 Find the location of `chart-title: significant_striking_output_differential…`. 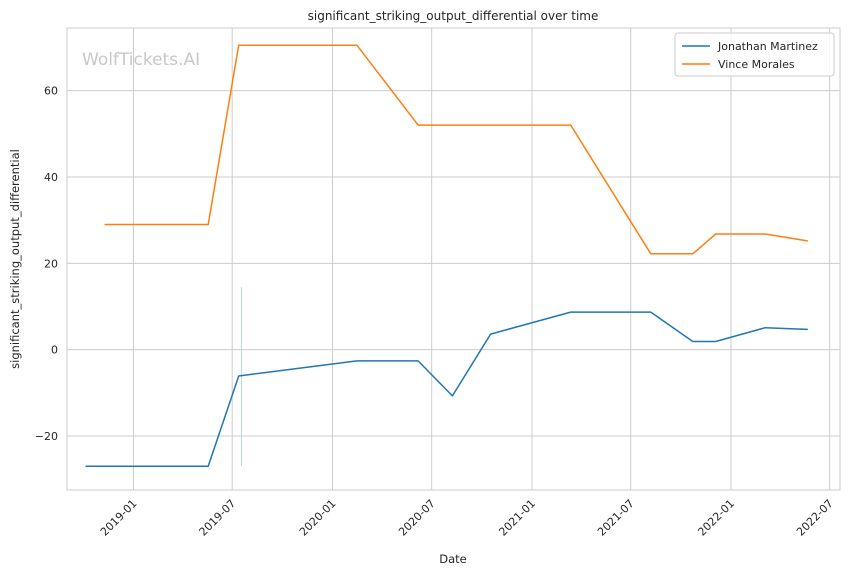

chart-title: significant_striking_output_differential… is located at coordinates (453, 16).